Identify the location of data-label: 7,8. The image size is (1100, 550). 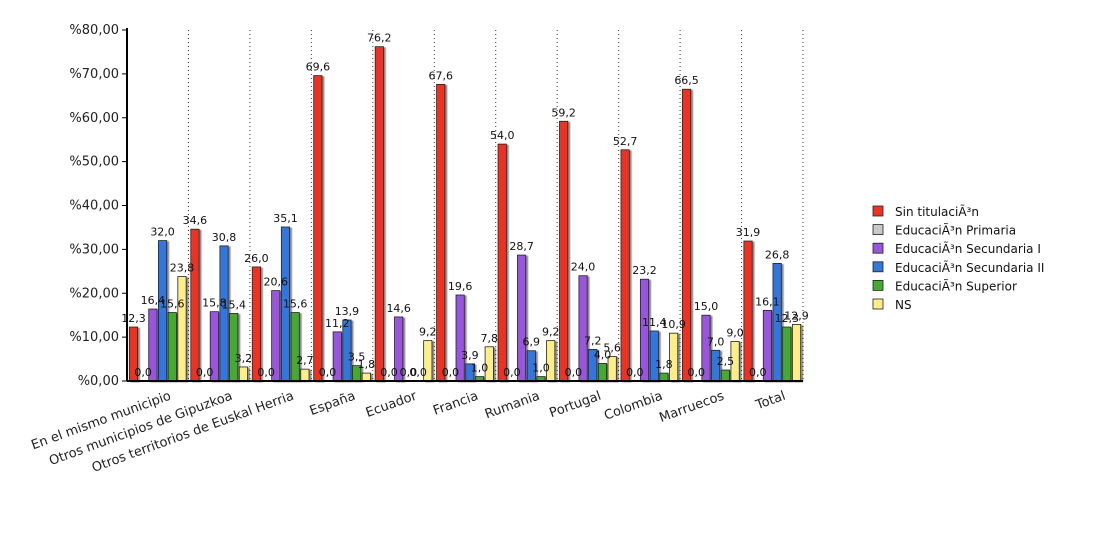
(490, 338).